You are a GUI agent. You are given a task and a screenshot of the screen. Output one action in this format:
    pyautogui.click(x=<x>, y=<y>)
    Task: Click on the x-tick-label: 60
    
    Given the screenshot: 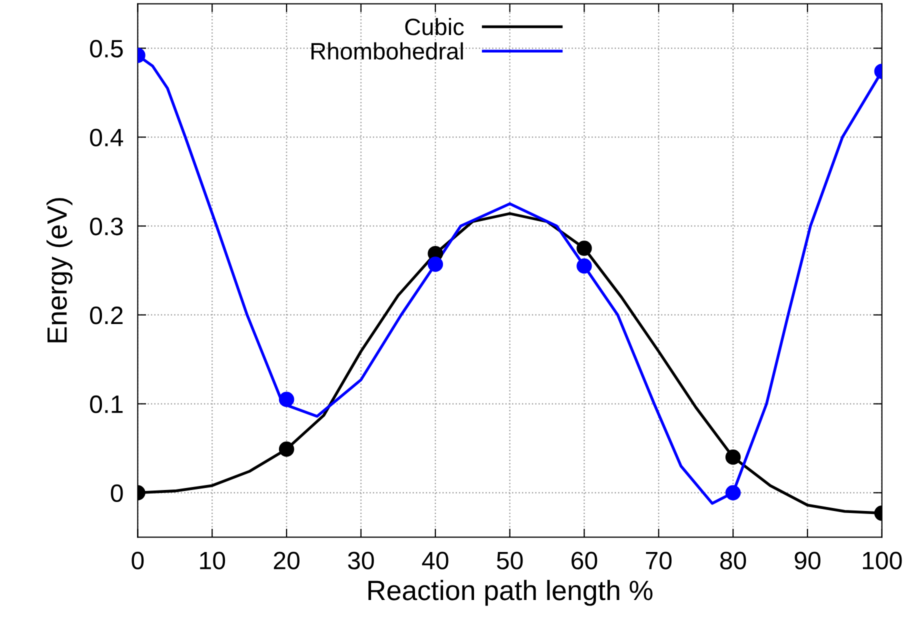 What is the action you would take?
    pyautogui.click(x=585, y=561)
    